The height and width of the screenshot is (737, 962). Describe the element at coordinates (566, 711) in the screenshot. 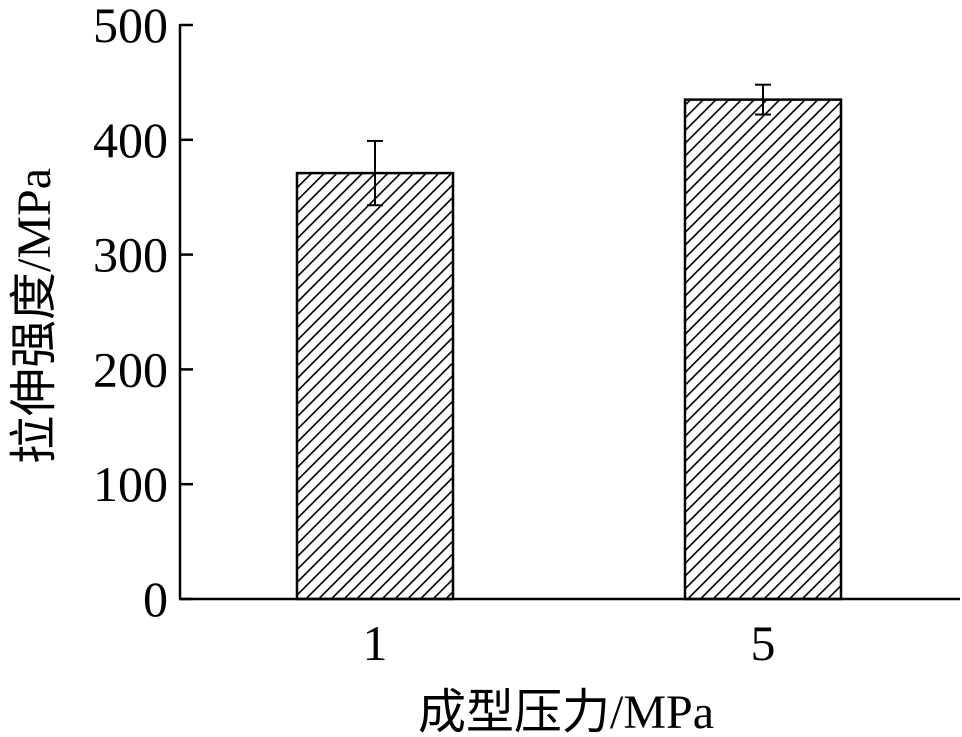

I see `x-axis-title: 成型压力/MPa` at that location.